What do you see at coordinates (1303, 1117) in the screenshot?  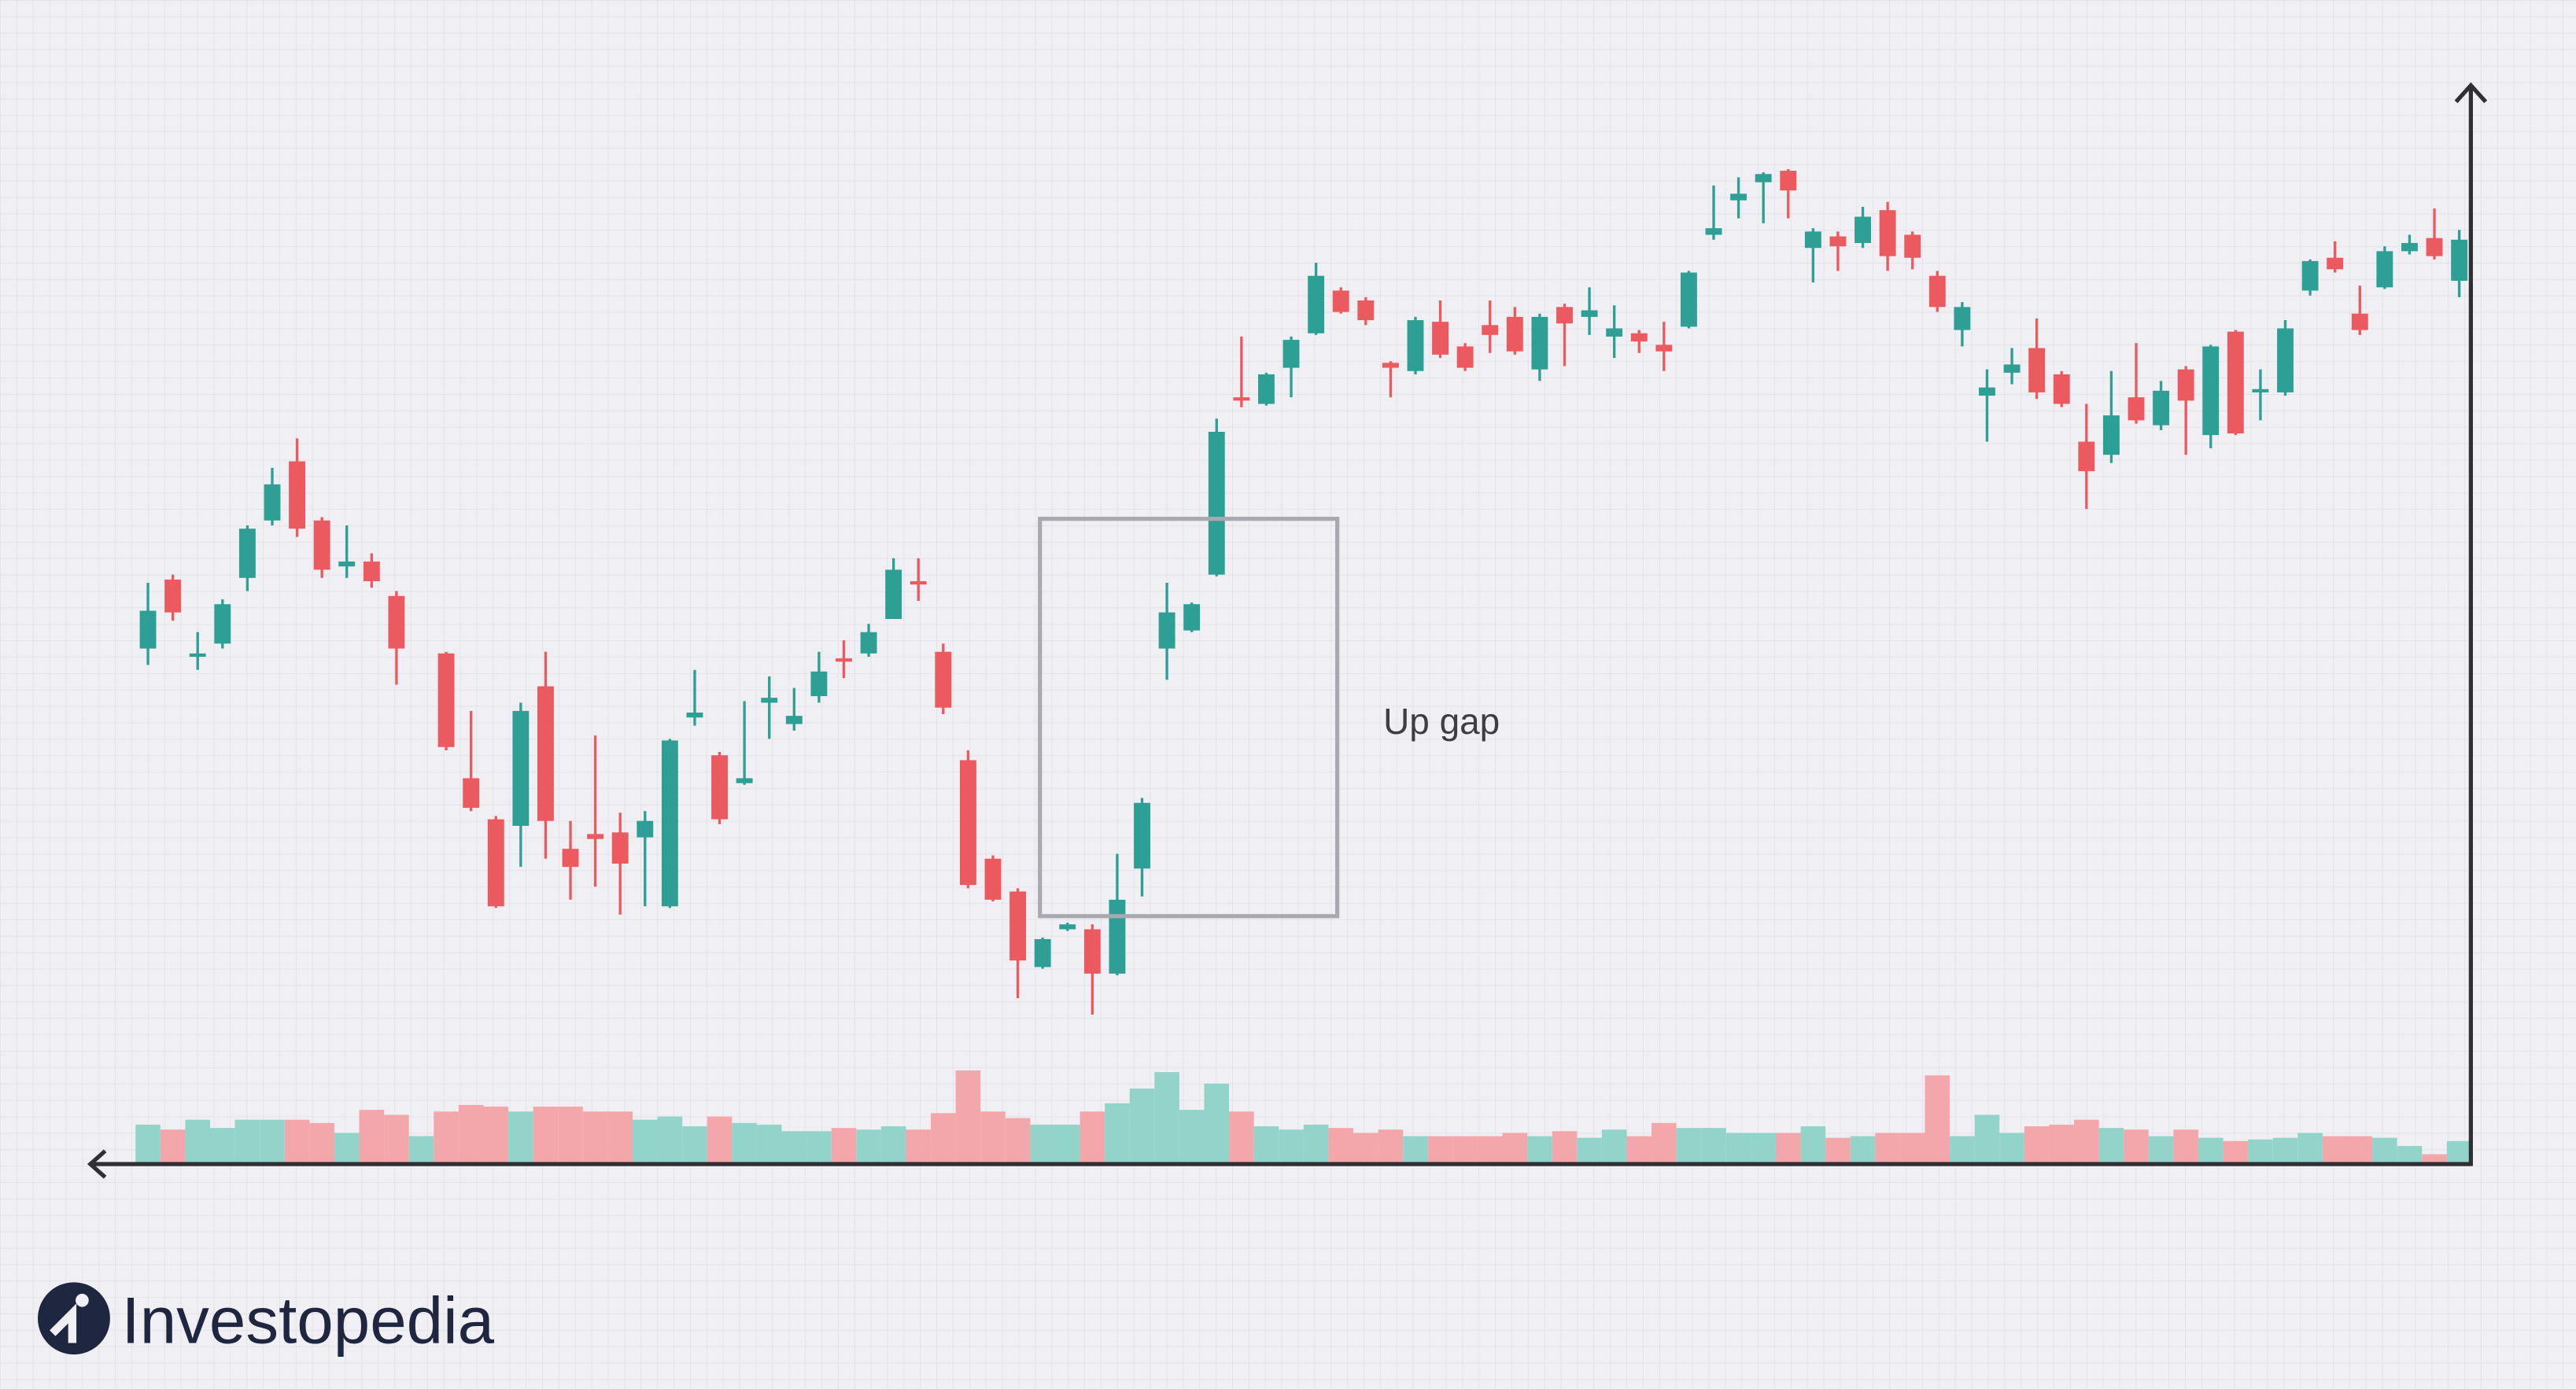 I see `volume-layer` at bounding box center [1303, 1117].